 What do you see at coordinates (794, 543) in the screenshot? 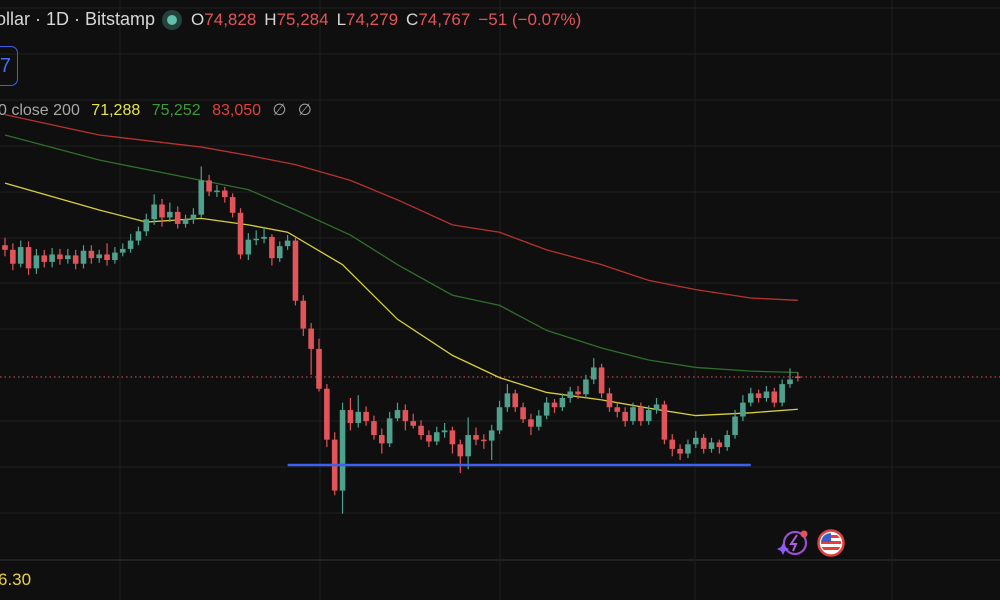
I see `ai-sparkle-lightning-icon` at bounding box center [794, 543].